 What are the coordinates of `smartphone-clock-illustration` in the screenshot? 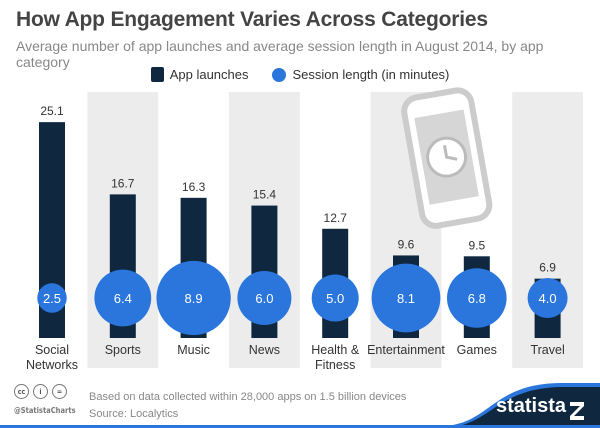 It's located at (447, 158).